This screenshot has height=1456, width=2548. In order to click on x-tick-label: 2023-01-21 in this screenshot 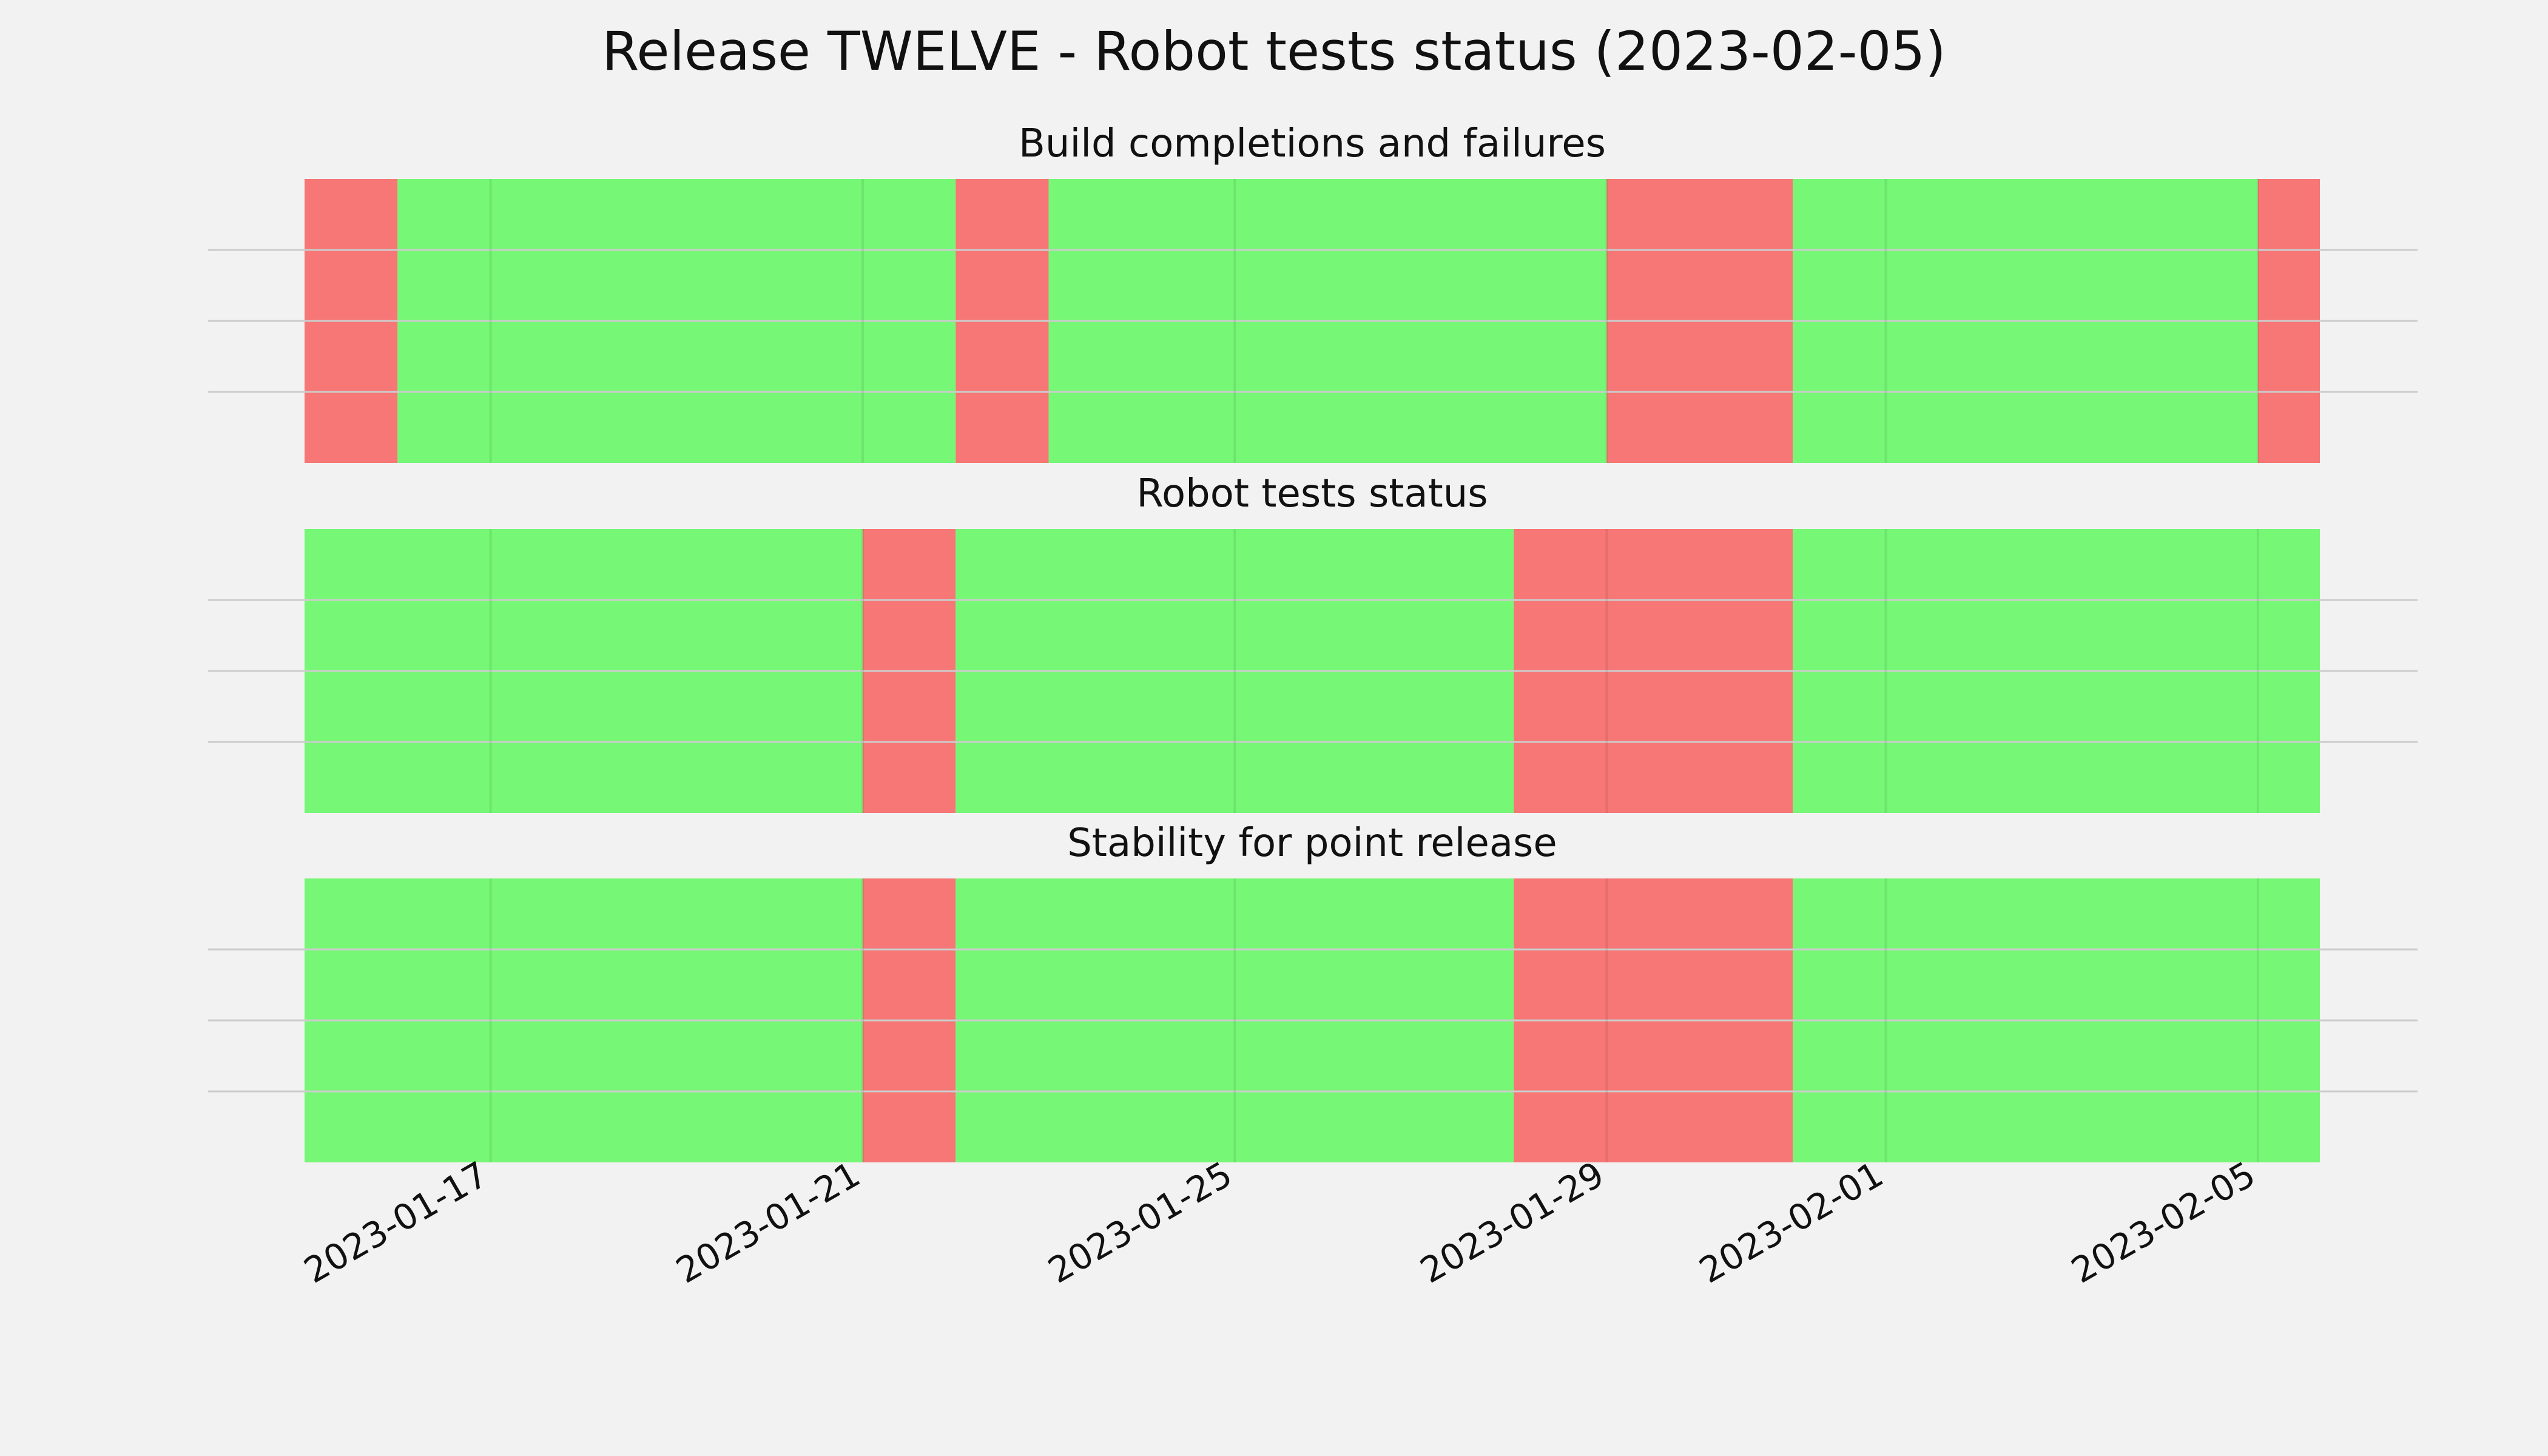, I will do `click(768, 1222)`.